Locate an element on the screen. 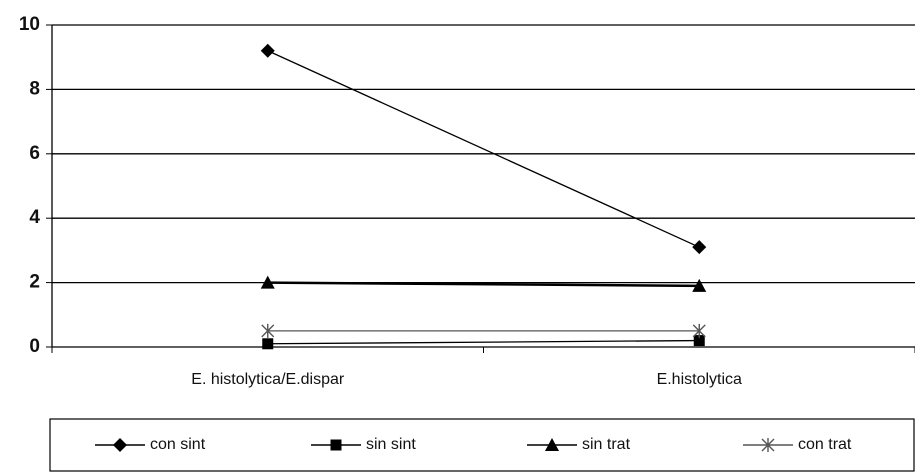 The width and height of the screenshot is (915, 476). y-tick-label: 2 is located at coordinates (34, 282).